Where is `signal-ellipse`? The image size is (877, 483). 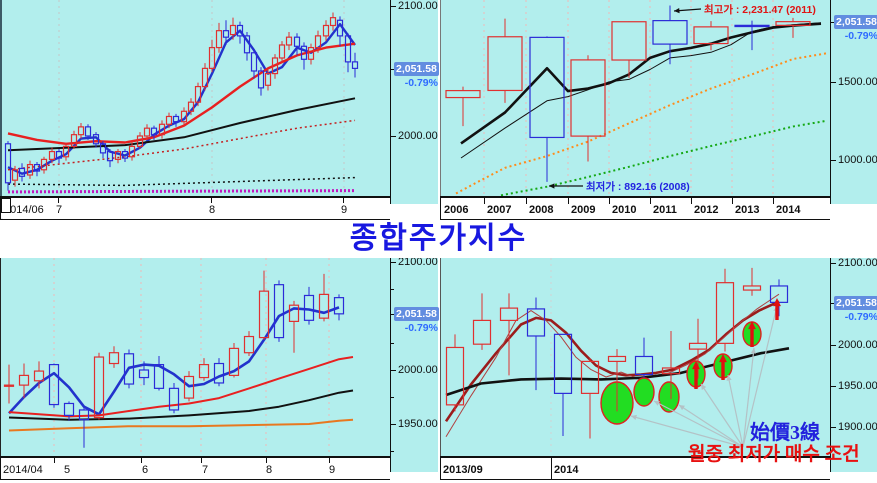 signal-ellipse is located at coordinates (669, 397).